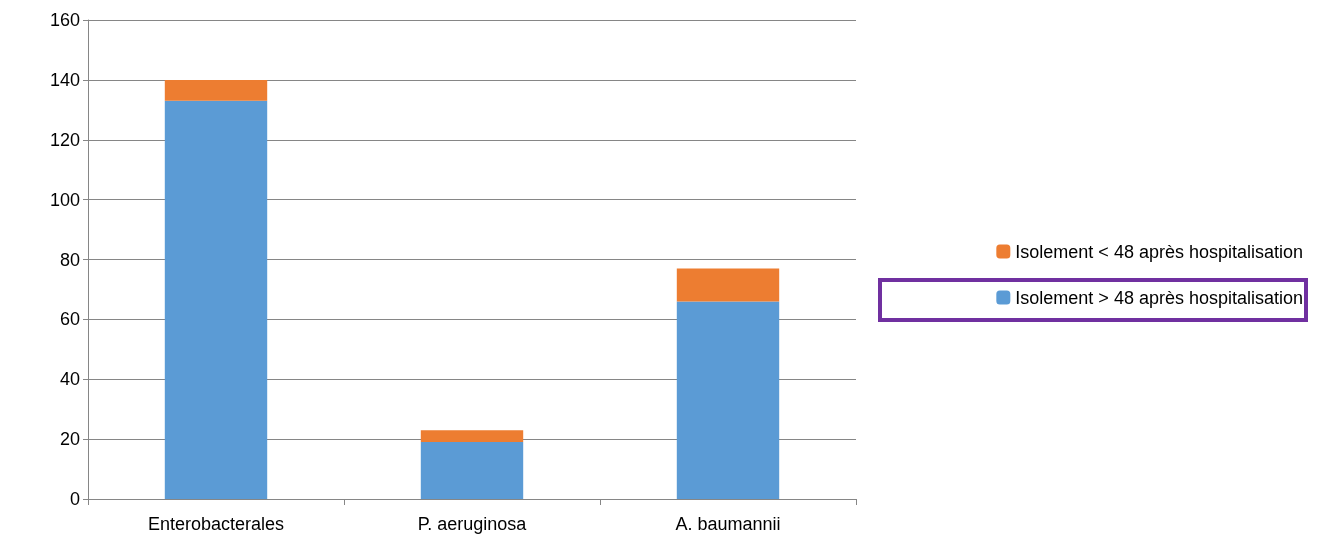 This screenshot has width=1322, height=549. I want to click on y-tick-label: 120, so click(64, 139).